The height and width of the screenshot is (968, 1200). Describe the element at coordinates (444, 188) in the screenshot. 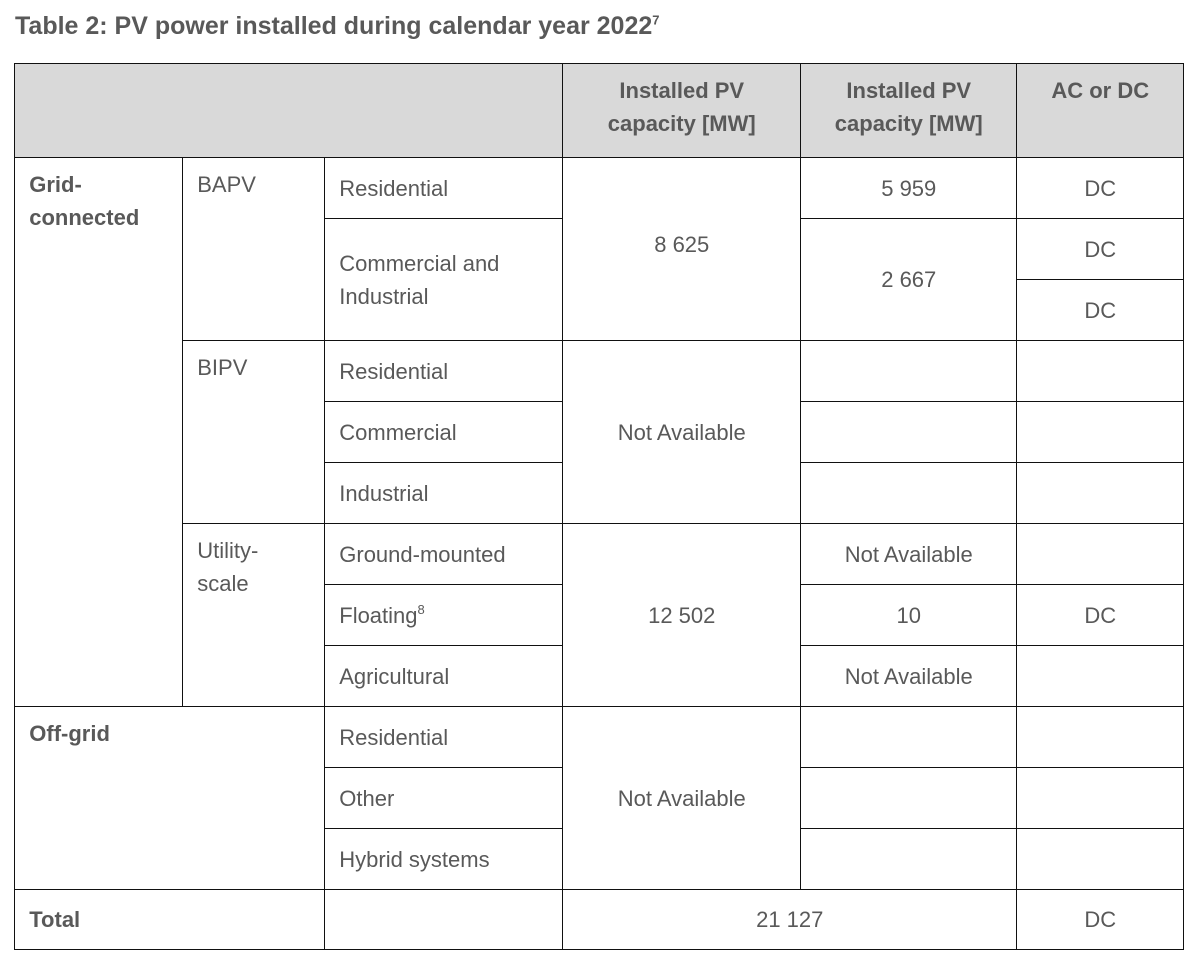

I see `bapv-residential: Residential` at that location.